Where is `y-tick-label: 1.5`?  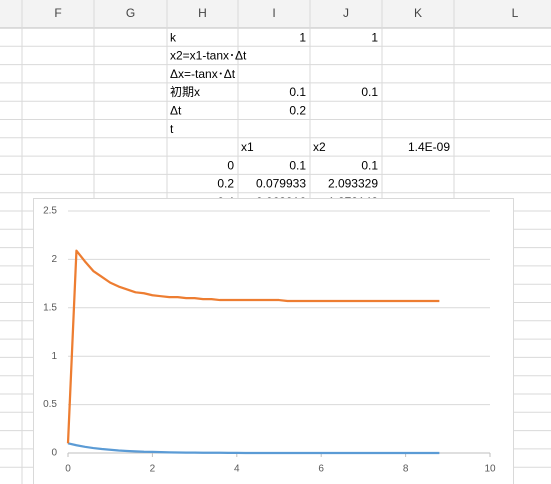 y-tick-label: 1.5 is located at coordinates (50, 307).